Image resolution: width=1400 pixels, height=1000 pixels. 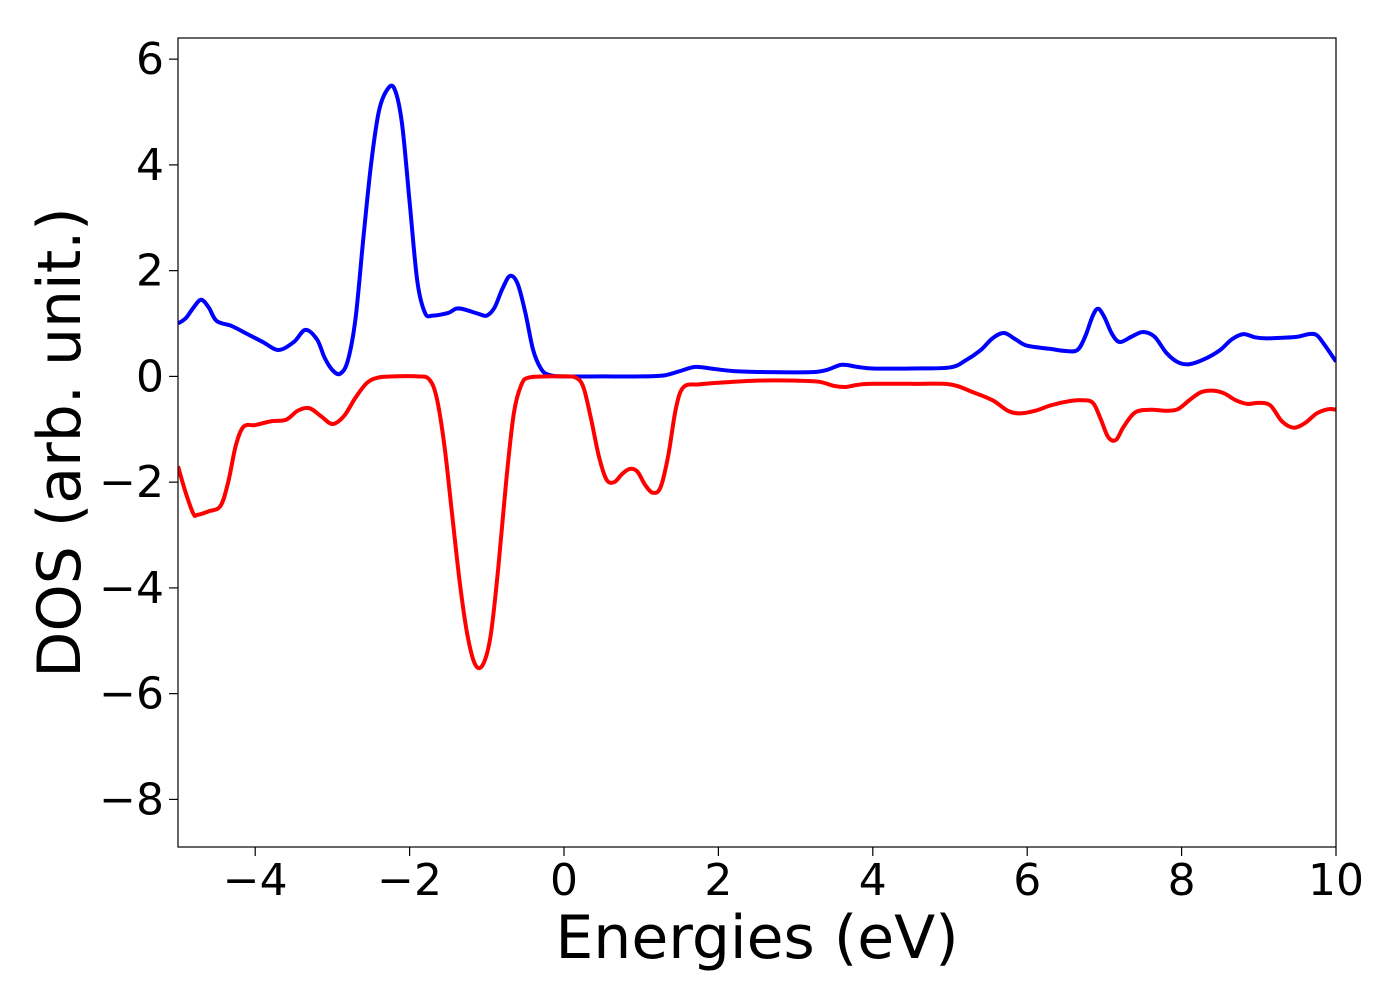 What do you see at coordinates (1027, 880) in the screenshot?
I see `x-tick-label: 6` at bounding box center [1027, 880].